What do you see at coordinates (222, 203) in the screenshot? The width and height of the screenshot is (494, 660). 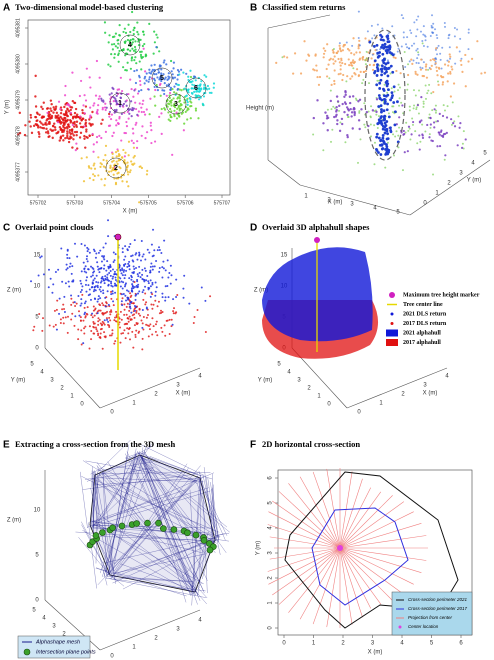 I see `x-tick-label: 575707` at bounding box center [222, 203].